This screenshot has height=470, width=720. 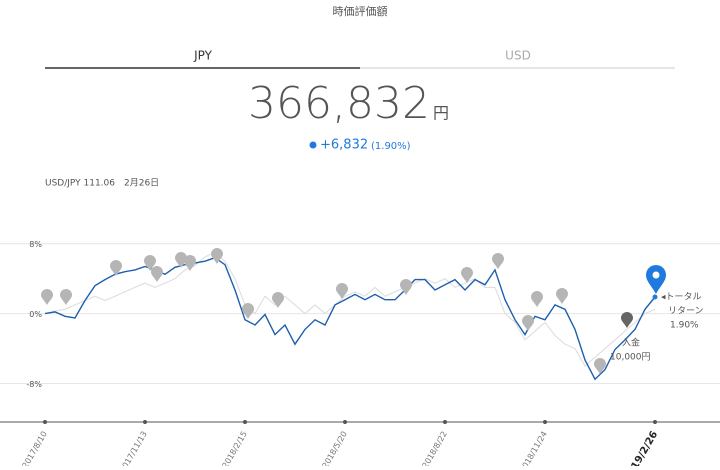 What do you see at coordinates (391, 146) in the screenshot?
I see `change-pct: (1.90%)` at bounding box center [391, 146].